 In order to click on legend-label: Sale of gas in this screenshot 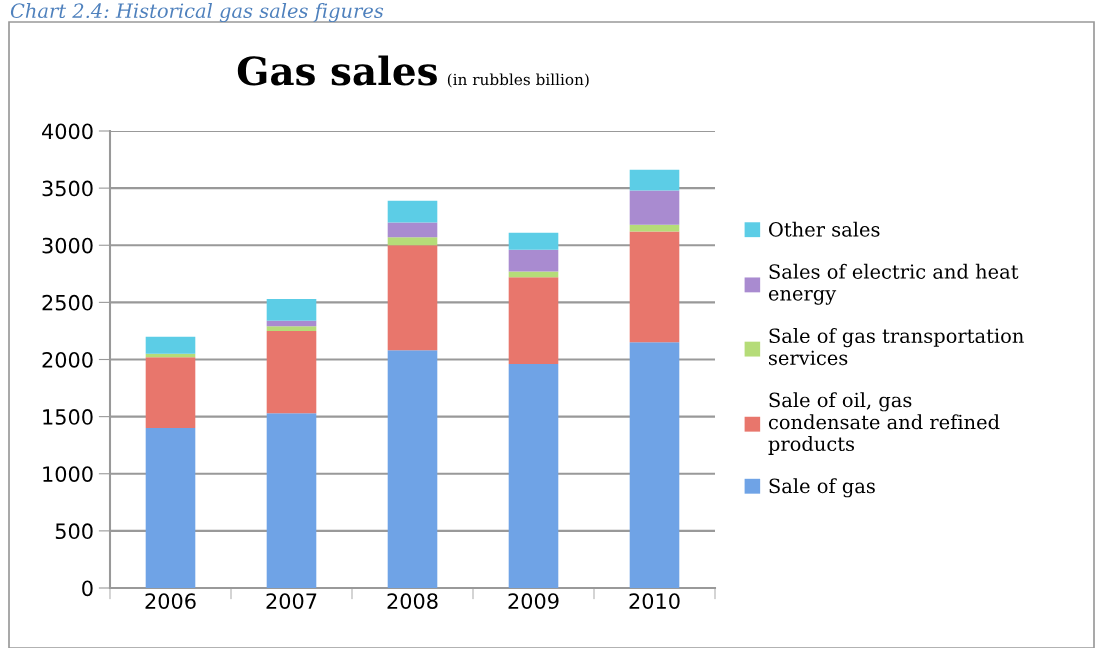, I will do `click(822, 488)`.